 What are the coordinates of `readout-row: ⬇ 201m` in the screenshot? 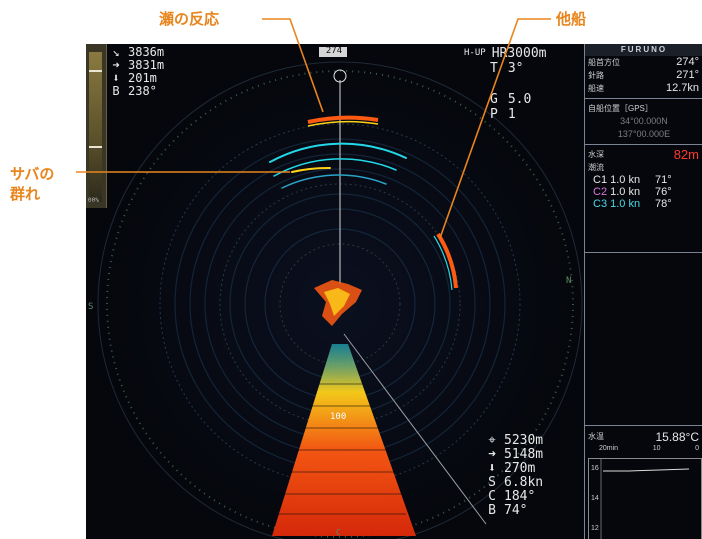 It's located at (137, 78).